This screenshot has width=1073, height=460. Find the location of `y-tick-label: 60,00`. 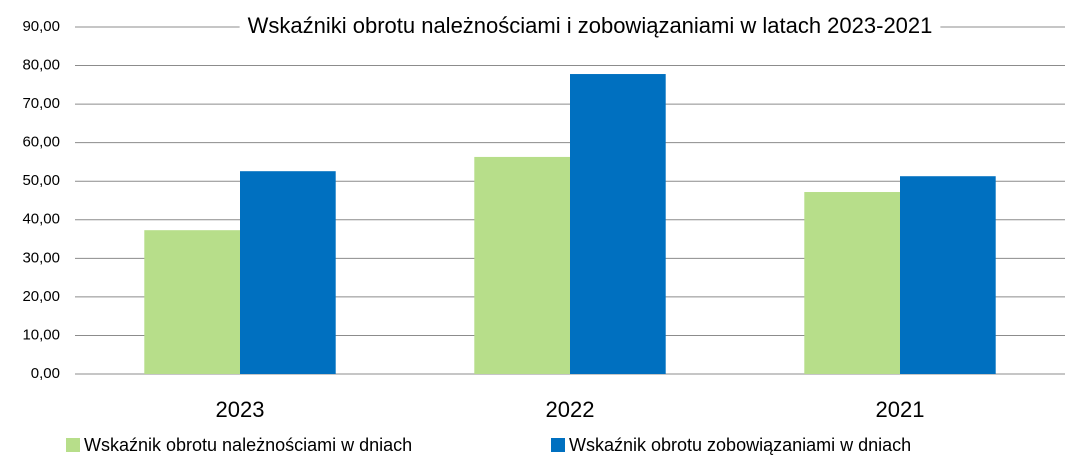

y-tick-label: 60,00 is located at coordinates (41, 142).